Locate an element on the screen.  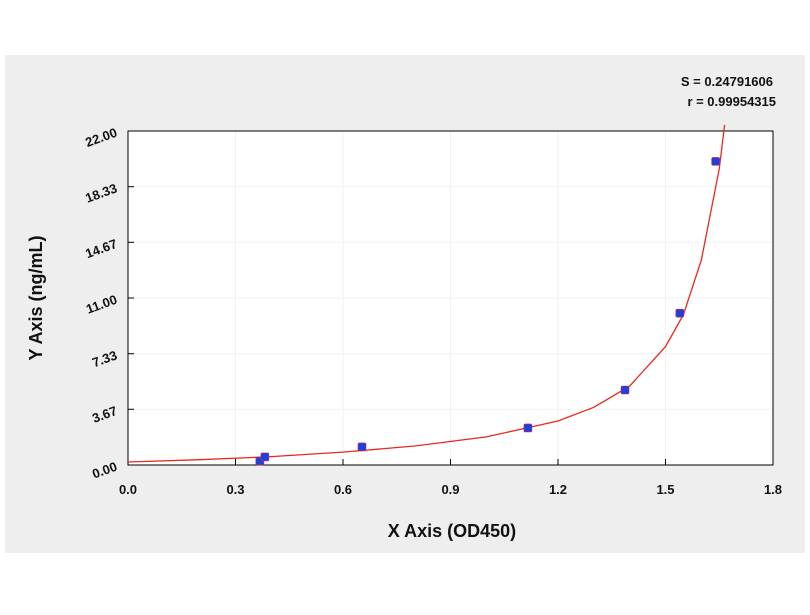
x-tick-label: 0.6 is located at coordinates (343, 489).